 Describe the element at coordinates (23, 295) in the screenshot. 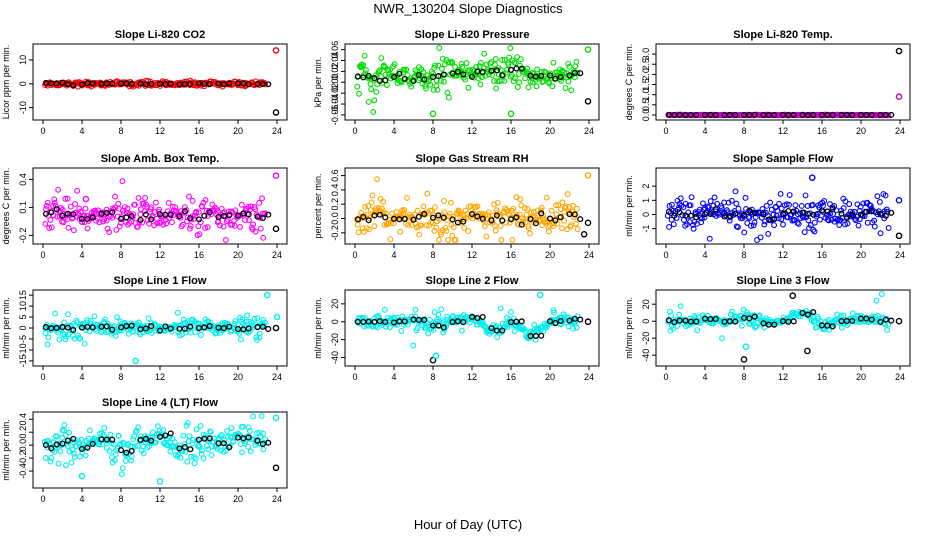

I see `y-tick-label: 15` at that location.